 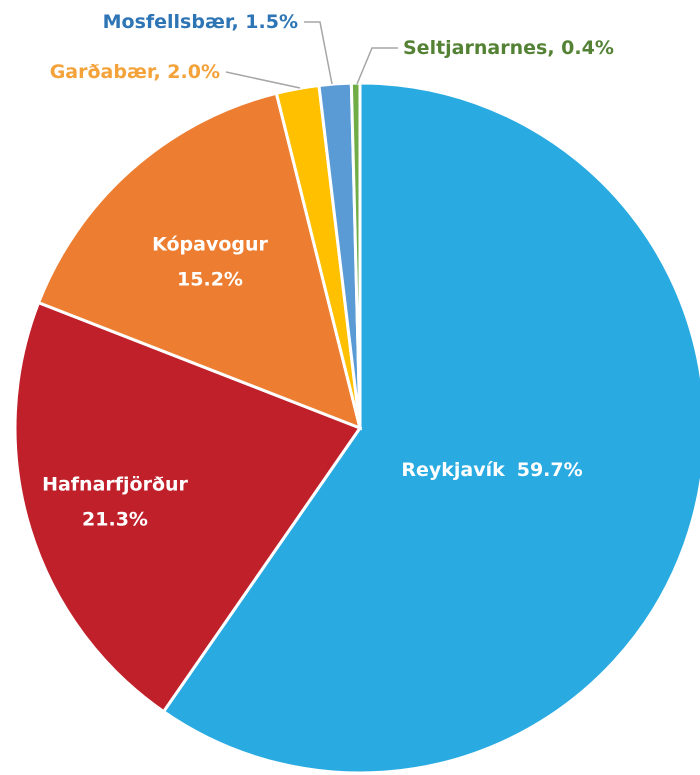 I want to click on value-label: 15.2%, so click(x=210, y=280).